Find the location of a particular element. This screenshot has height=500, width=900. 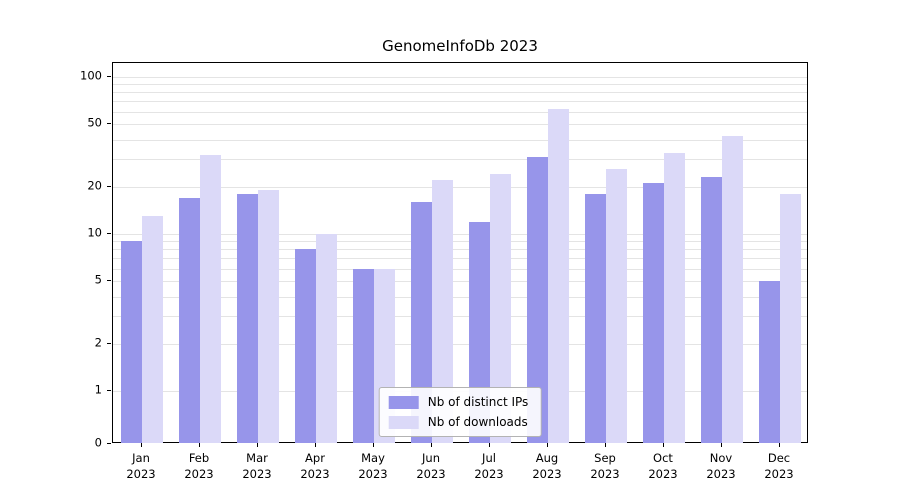

x-tick-label: Jun 2023 is located at coordinates (431, 466).